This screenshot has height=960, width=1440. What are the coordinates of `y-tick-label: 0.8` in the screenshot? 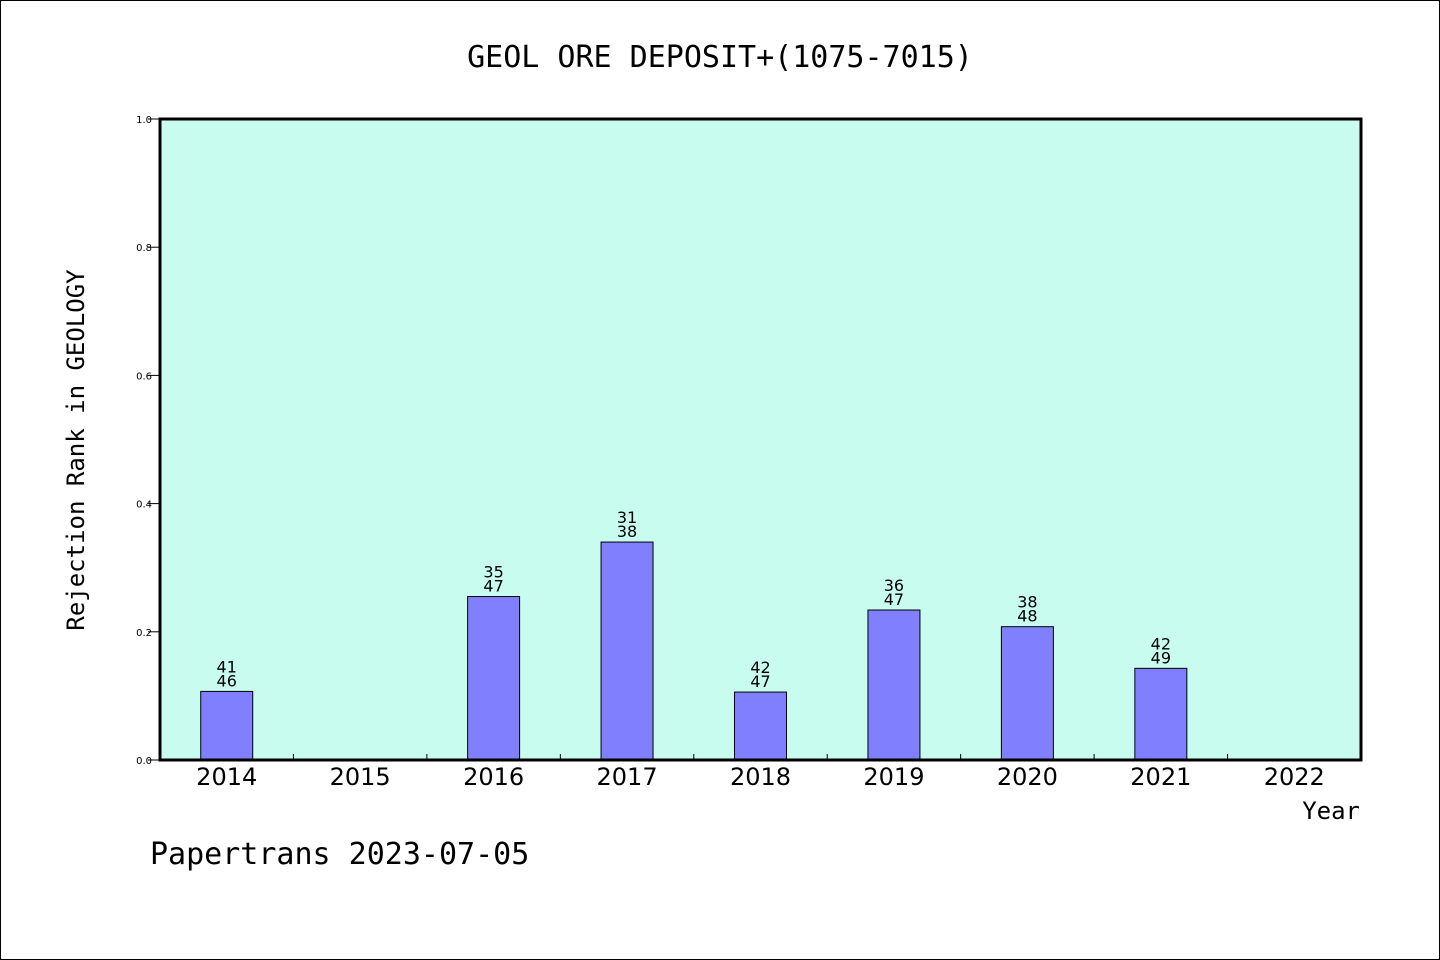 It's located at (144, 248).